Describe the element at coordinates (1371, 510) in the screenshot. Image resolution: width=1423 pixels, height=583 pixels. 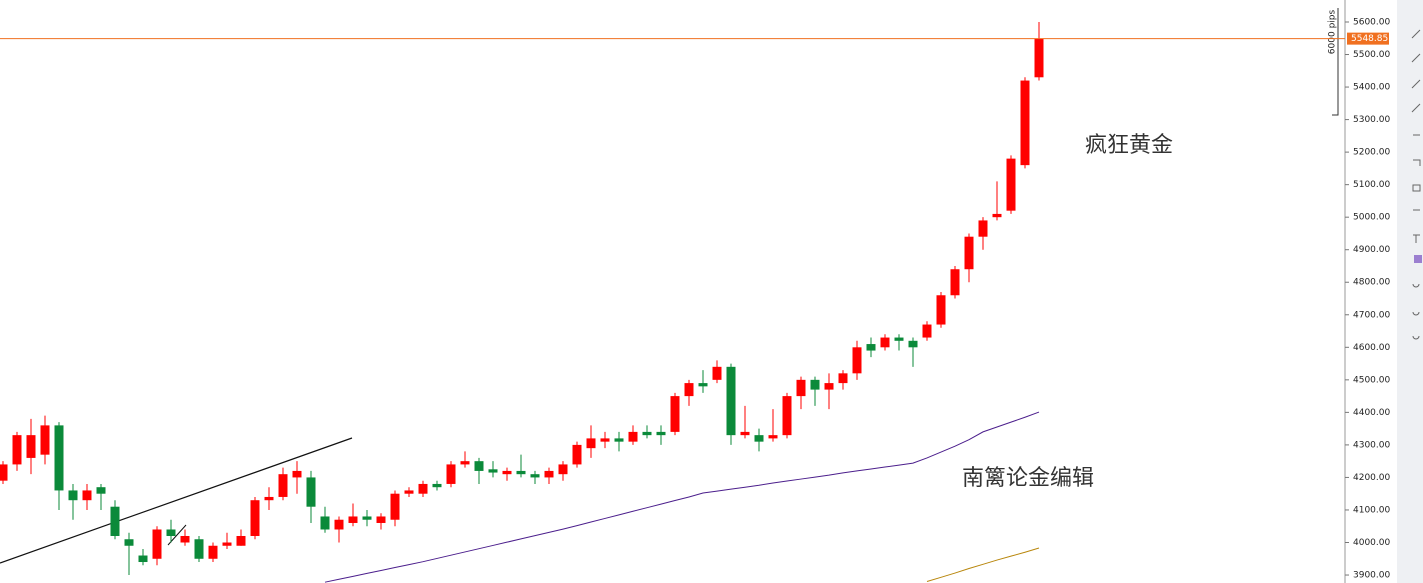
I see `y-tick-label: 4100.00` at that location.